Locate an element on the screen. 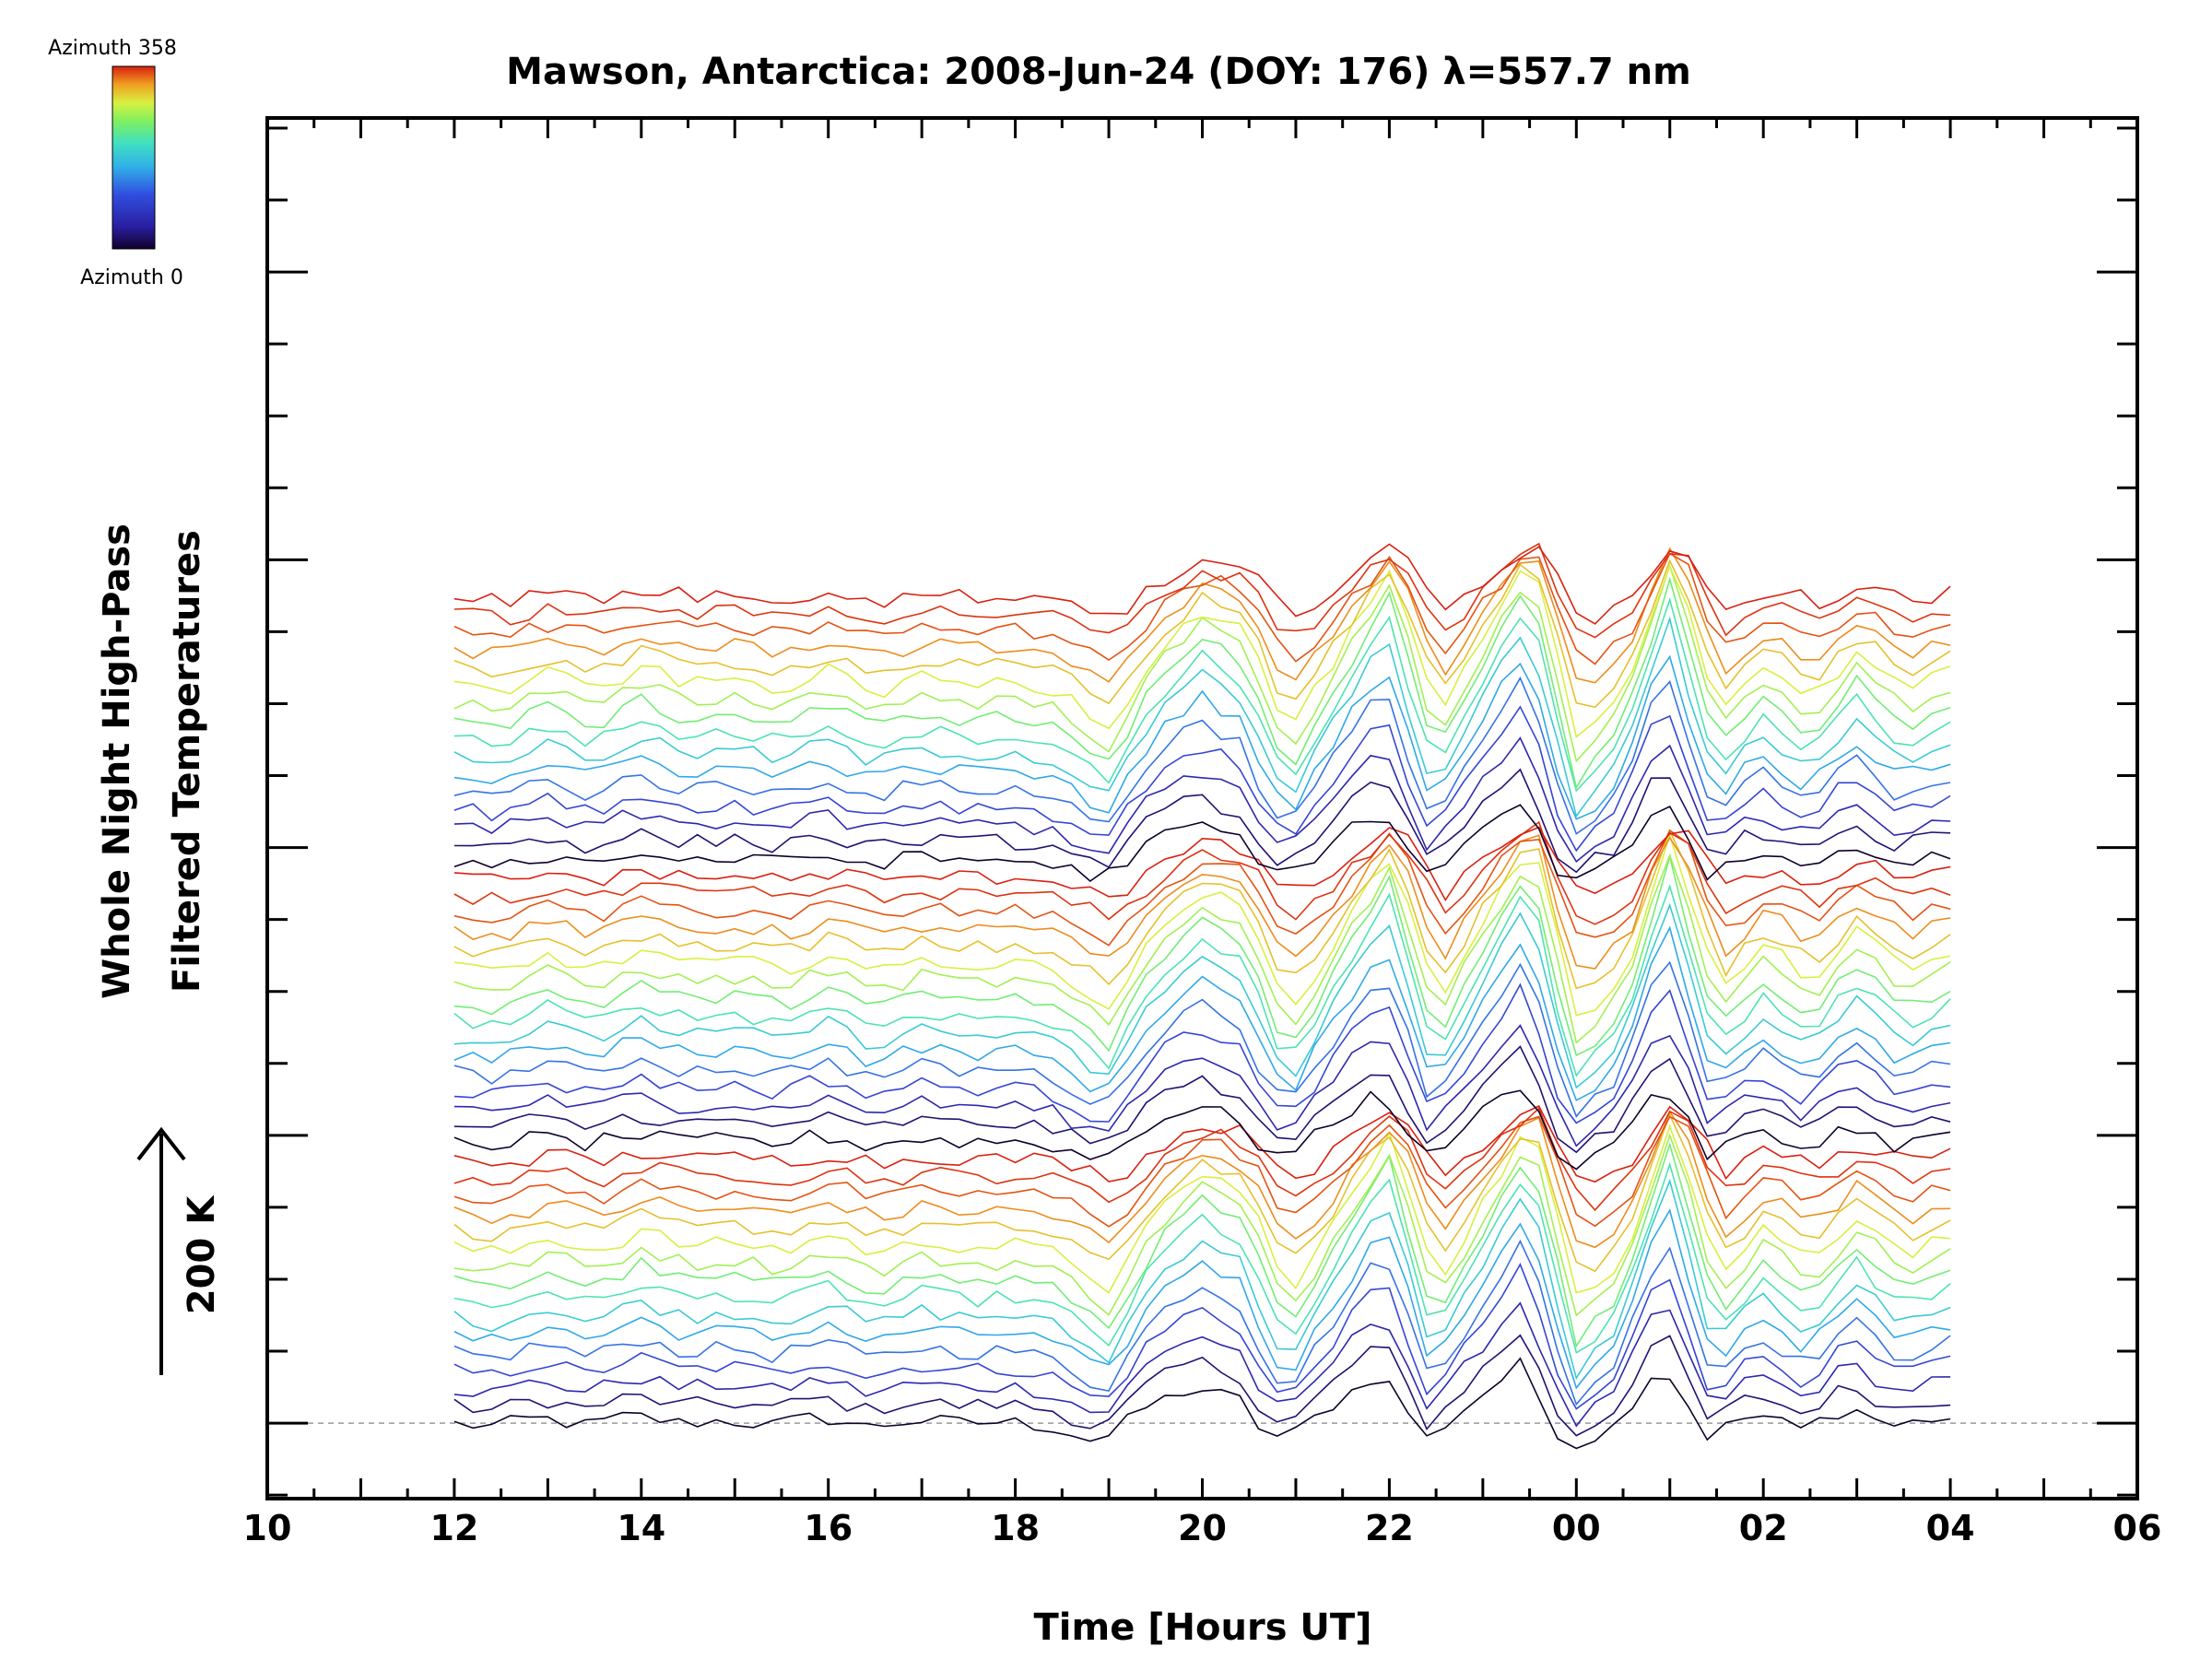 This screenshot has height=1659, width=2212. scale-arrow-label: 200 K is located at coordinates (202, 1254).